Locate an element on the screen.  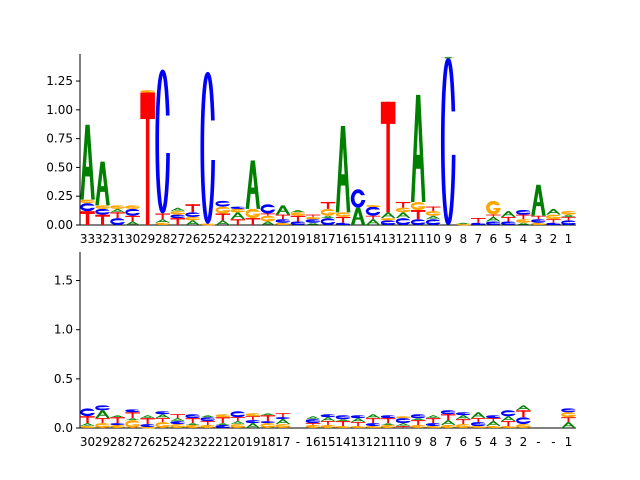
y-tick-label: 0.50 is located at coordinates (59, 167).